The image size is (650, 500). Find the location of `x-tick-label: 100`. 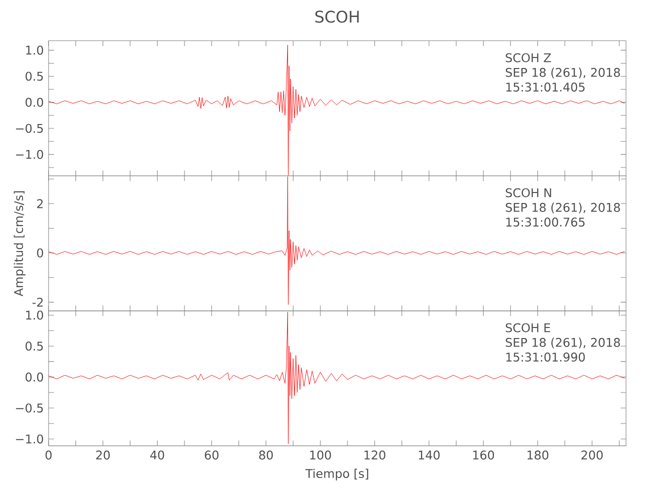

x-tick-label: 100 is located at coordinates (320, 455).